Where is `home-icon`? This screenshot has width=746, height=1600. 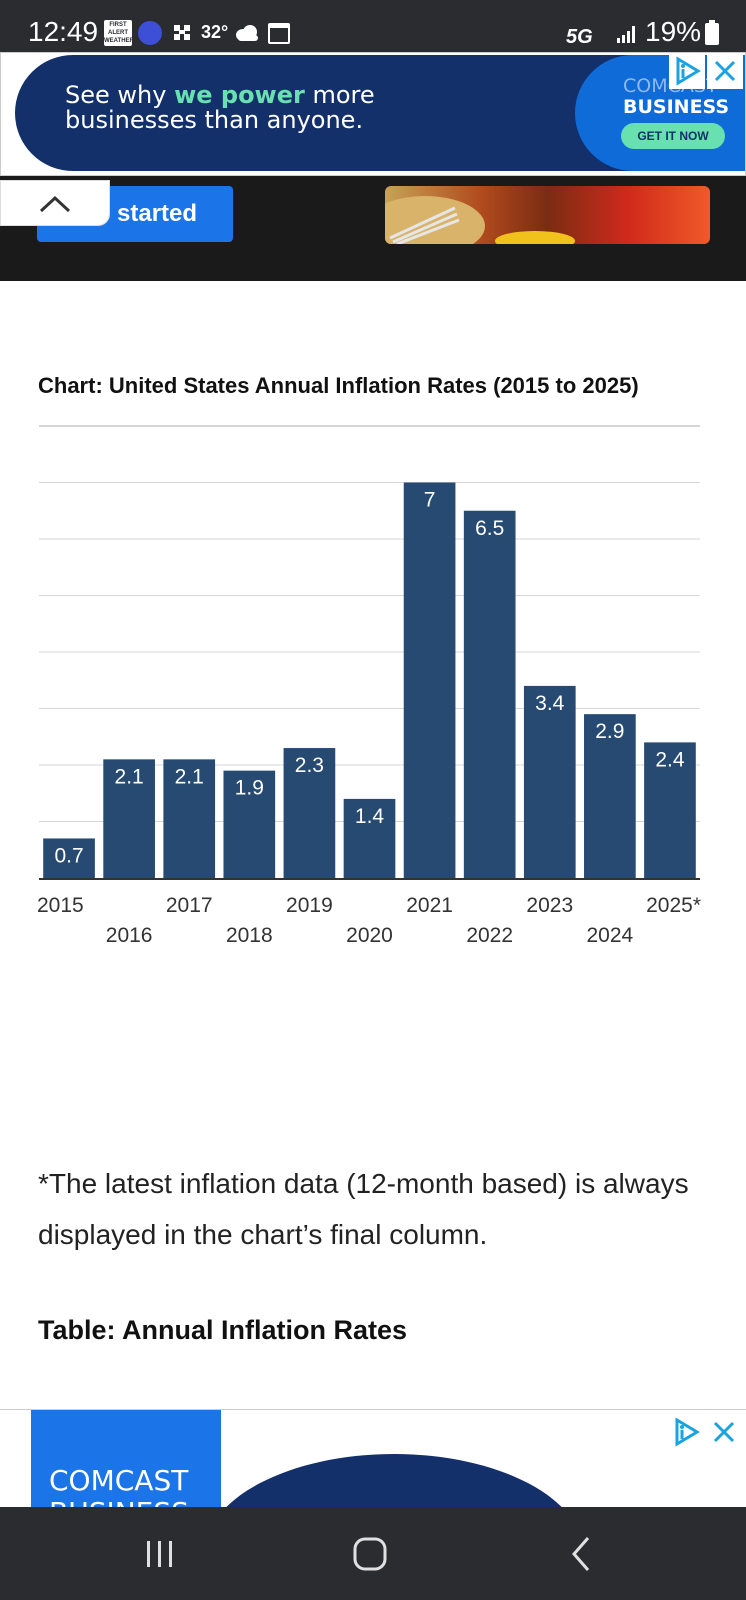
home-icon is located at coordinates (370, 1554).